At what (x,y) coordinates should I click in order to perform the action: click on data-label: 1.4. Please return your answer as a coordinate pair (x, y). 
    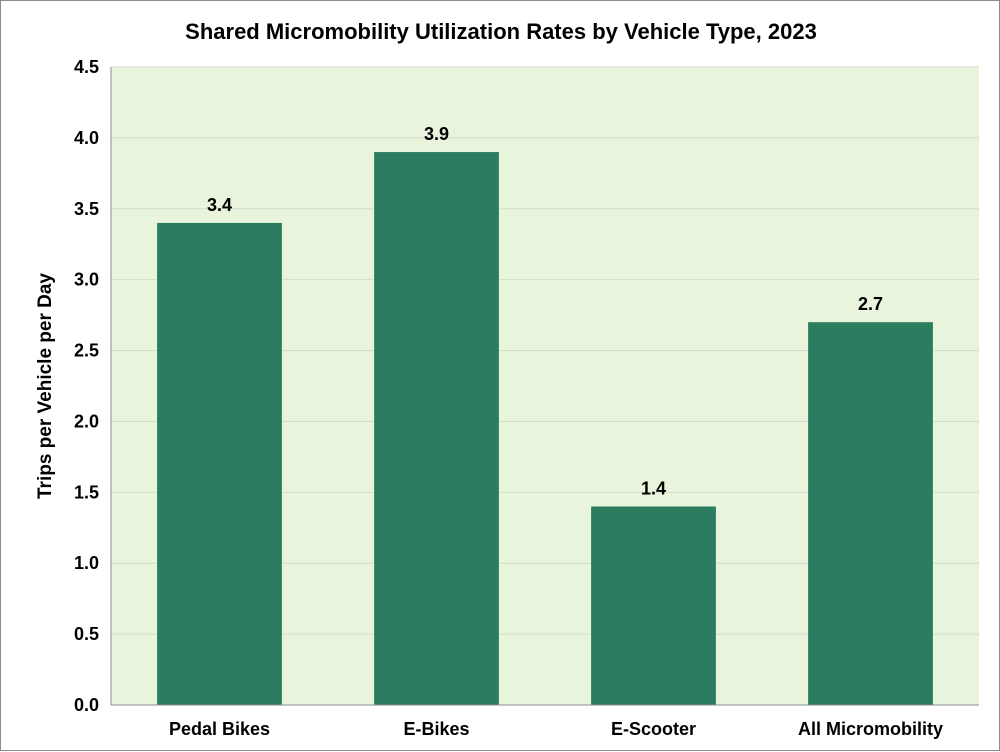
    Looking at the image, I should click on (653, 489).